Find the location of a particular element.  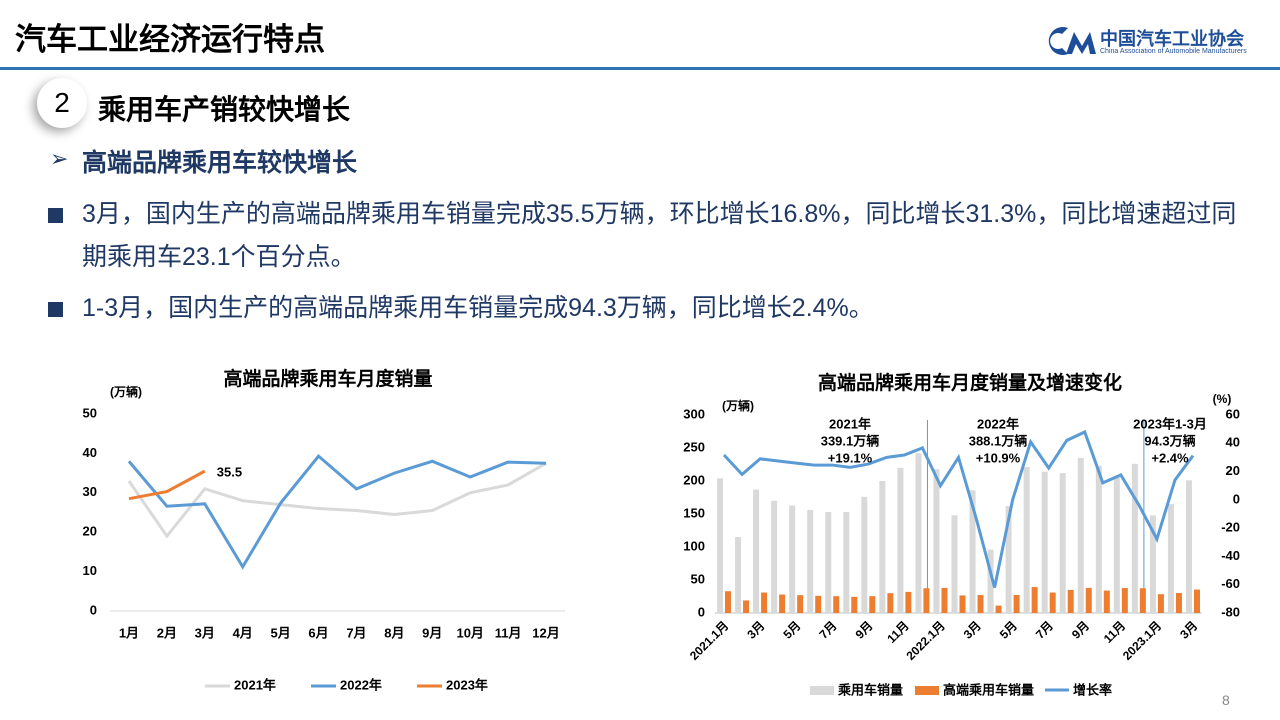

y-tick-label: 40 is located at coordinates (90, 452).